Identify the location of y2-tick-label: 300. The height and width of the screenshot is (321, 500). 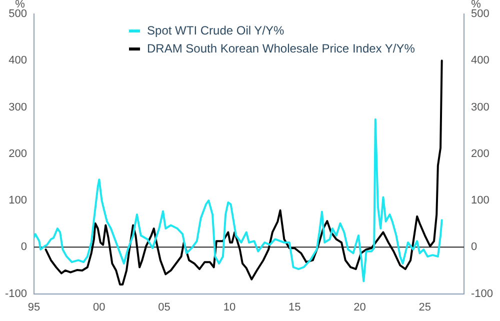
(480, 107).